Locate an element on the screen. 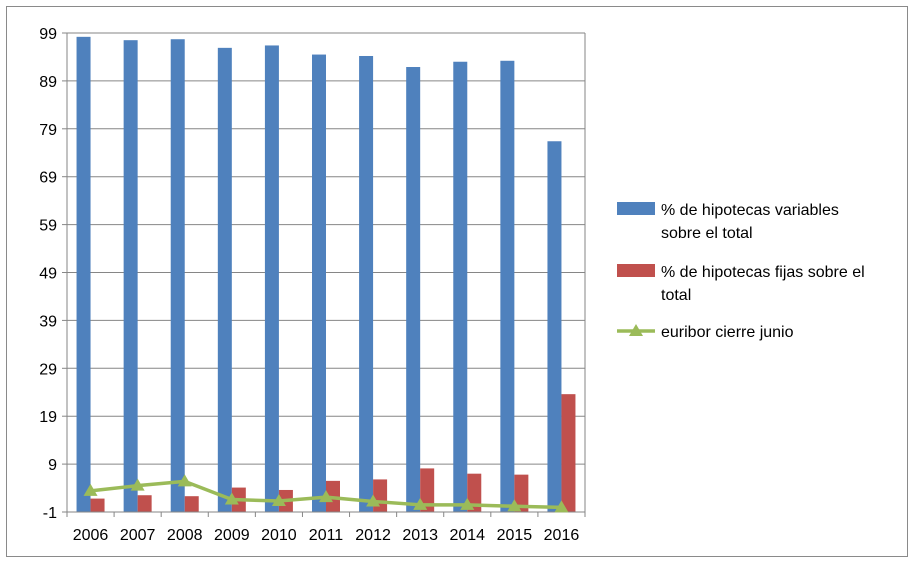  x-tick-label: 2015 is located at coordinates (515, 535).